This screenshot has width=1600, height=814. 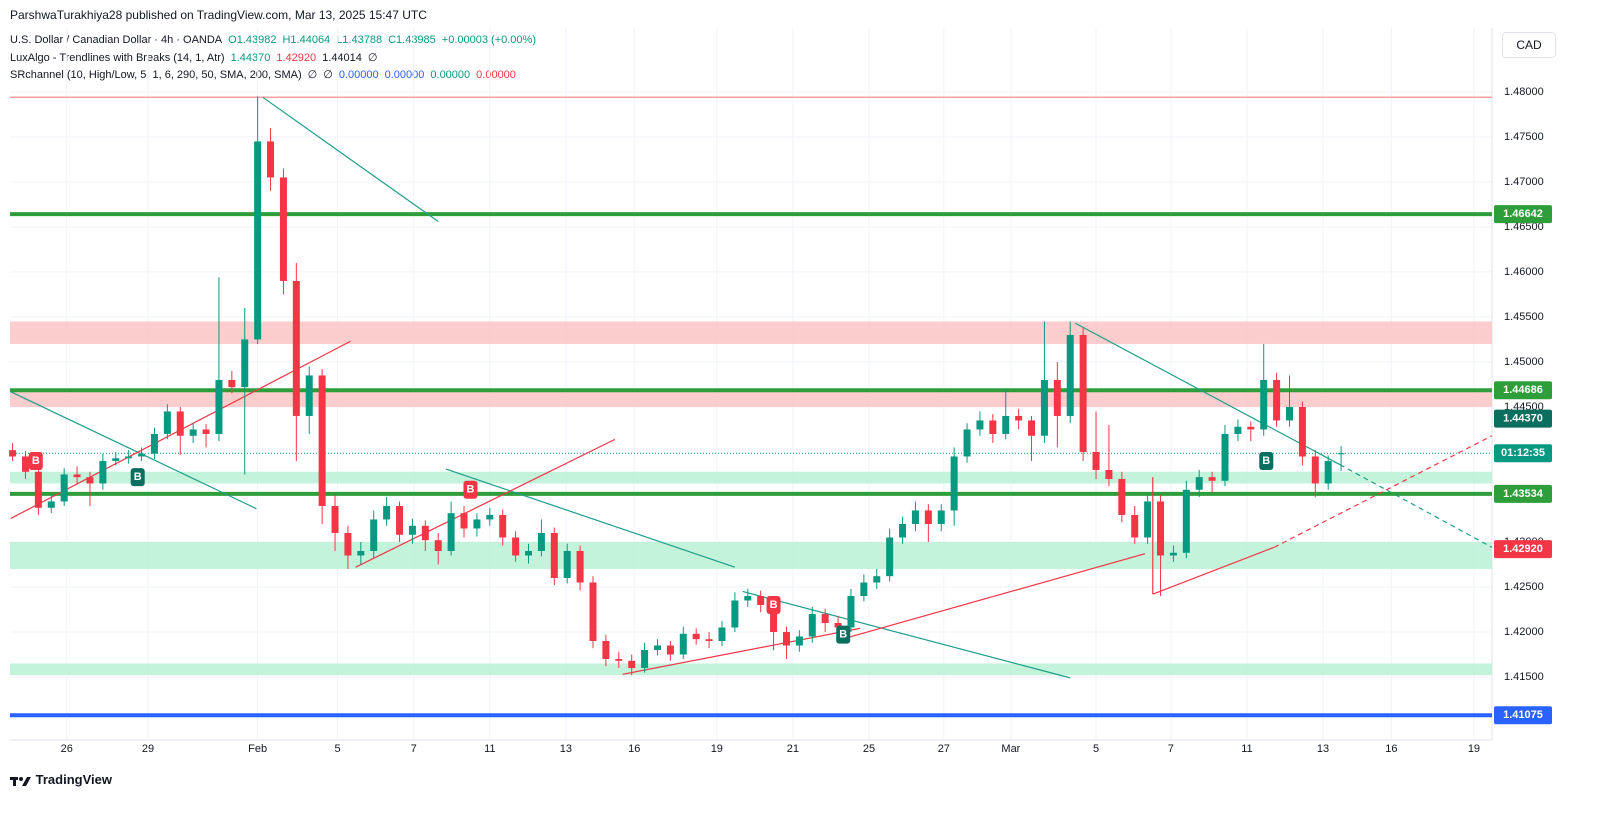 What do you see at coordinates (1524, 362) in the screenshot?
I see `y-tick-label: 1.45000` at bounding box center [1524, 362].